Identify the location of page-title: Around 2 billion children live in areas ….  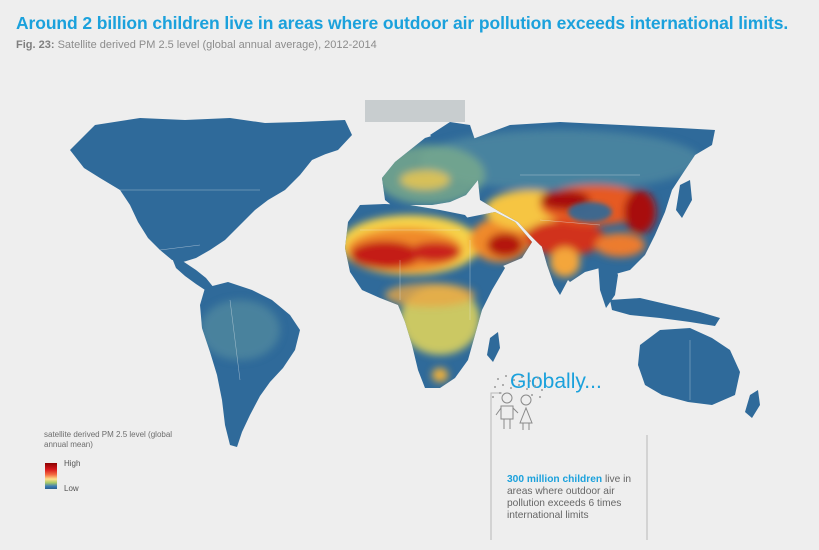
(402, 23).